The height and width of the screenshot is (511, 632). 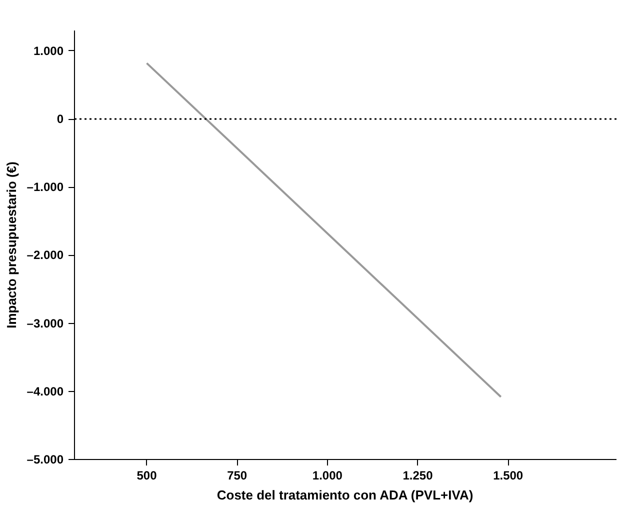 What do you see at coordinates (508, 475) in the screenshot?
I see `x-tick-label: 1.500` at bounding box center [508, 475].